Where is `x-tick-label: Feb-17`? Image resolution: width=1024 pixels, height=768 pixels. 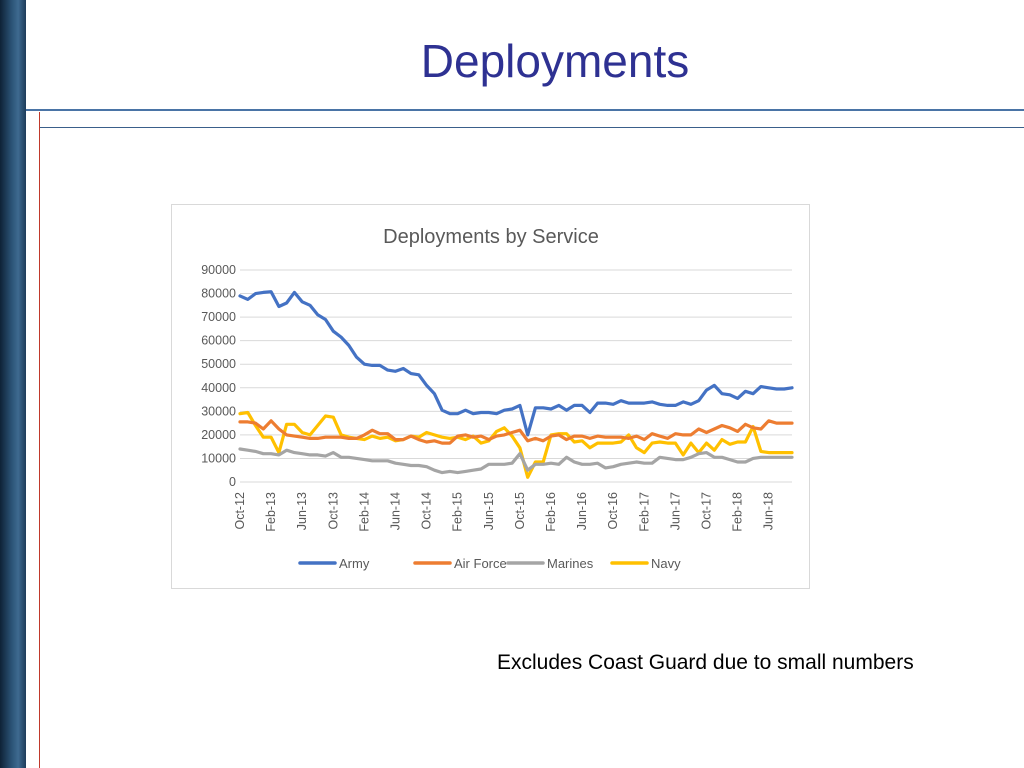 x-tick-label: Feb-17 is located at coordinates (644, 512).